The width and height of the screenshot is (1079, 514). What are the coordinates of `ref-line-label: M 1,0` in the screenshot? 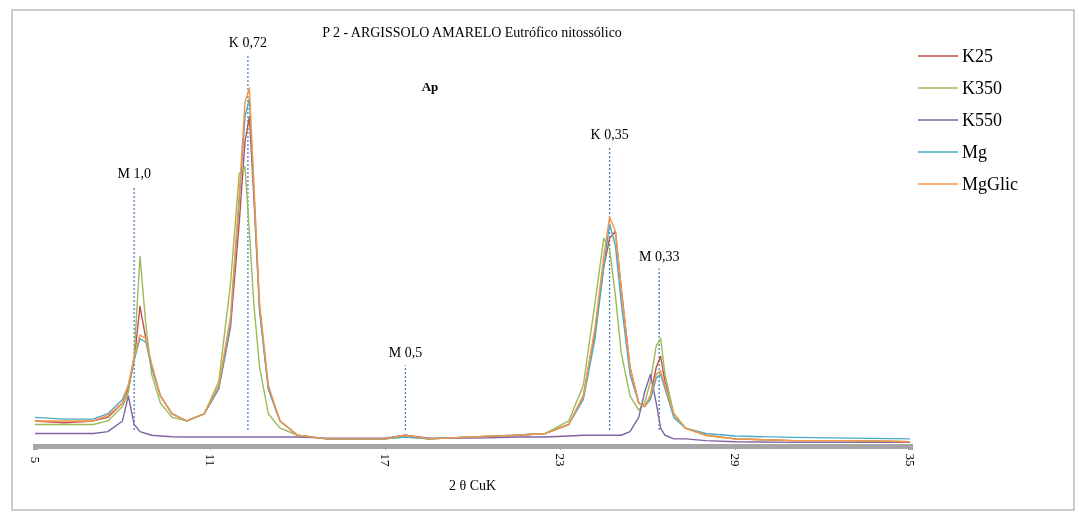 It's located at (134, 174).